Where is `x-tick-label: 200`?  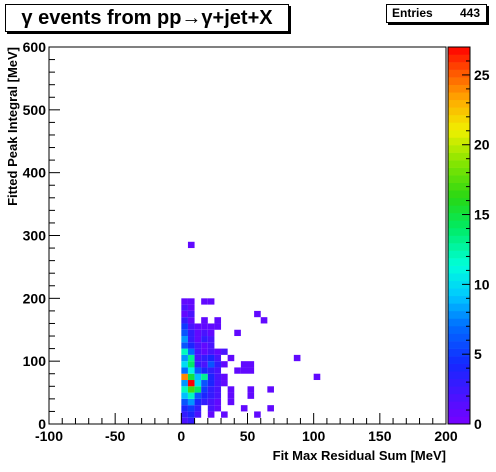 x-tick-label: 200 is located at coordinates (446, 436).